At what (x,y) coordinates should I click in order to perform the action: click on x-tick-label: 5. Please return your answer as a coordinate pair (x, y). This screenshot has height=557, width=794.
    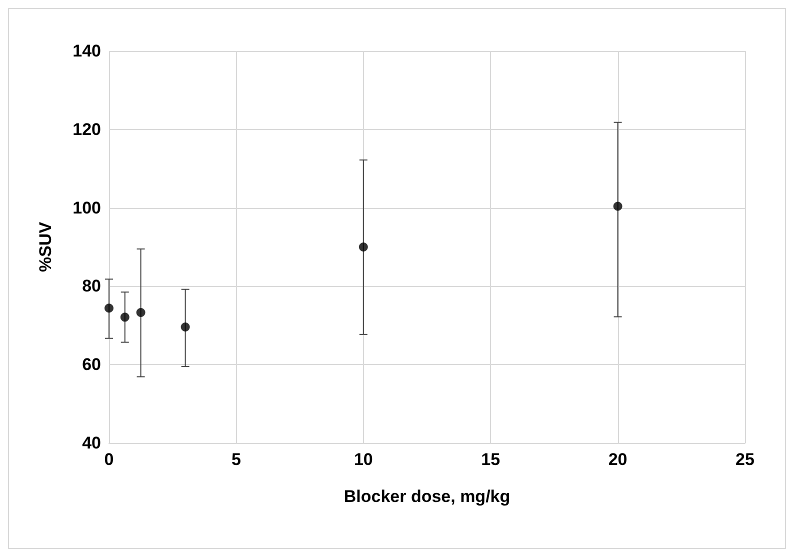
    Looking at the image, I should click on (236, 459).